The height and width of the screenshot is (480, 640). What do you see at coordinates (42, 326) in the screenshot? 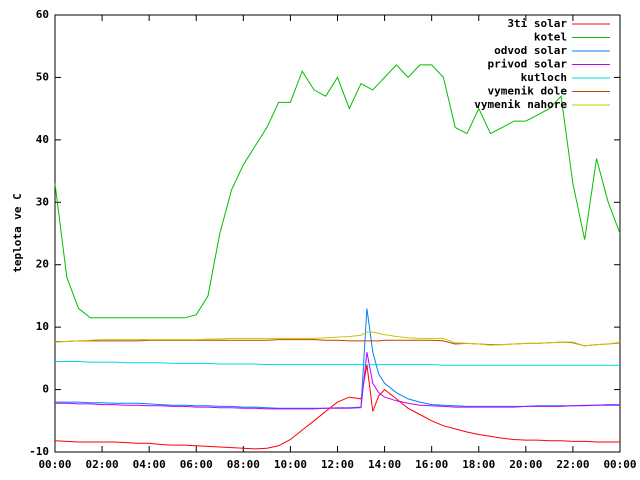
I see `y-tick-label: 10` at bounding box center [42, 326].